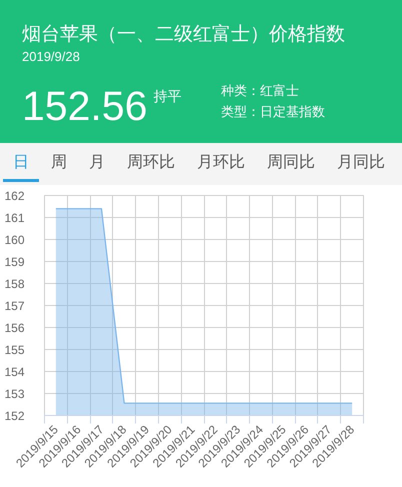 The height and width of the screenshot is (487, 402). I want to click on text: 周同比, so click(291, 162).